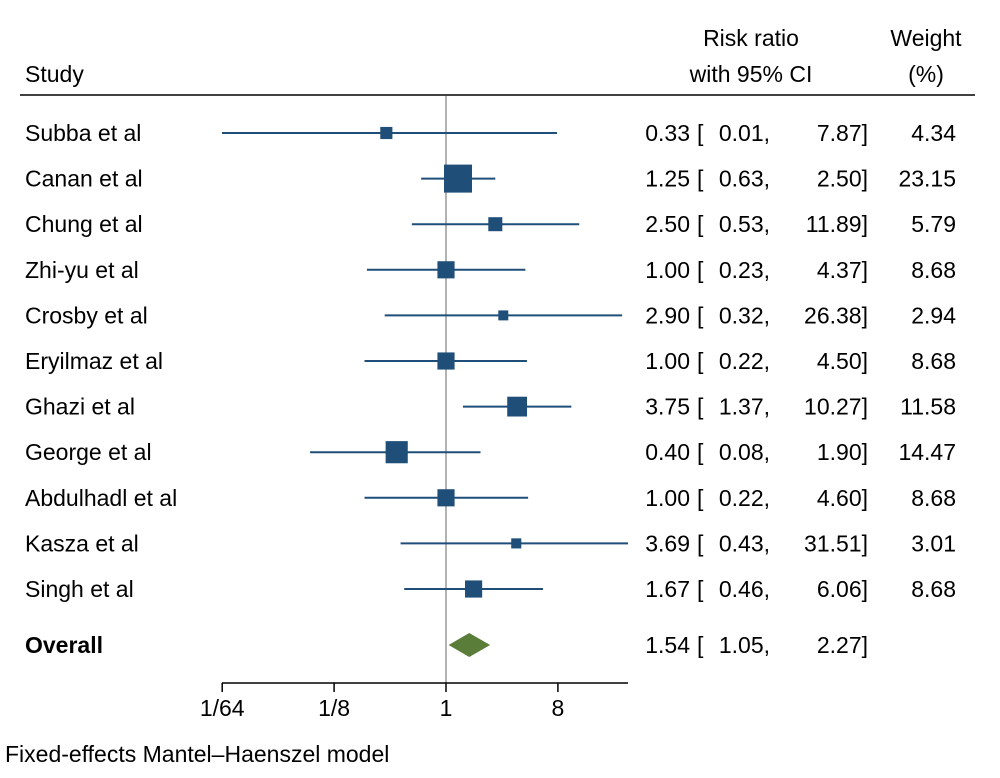  I want to click on study-name: Zhi-yu et al, so click(82, 270).